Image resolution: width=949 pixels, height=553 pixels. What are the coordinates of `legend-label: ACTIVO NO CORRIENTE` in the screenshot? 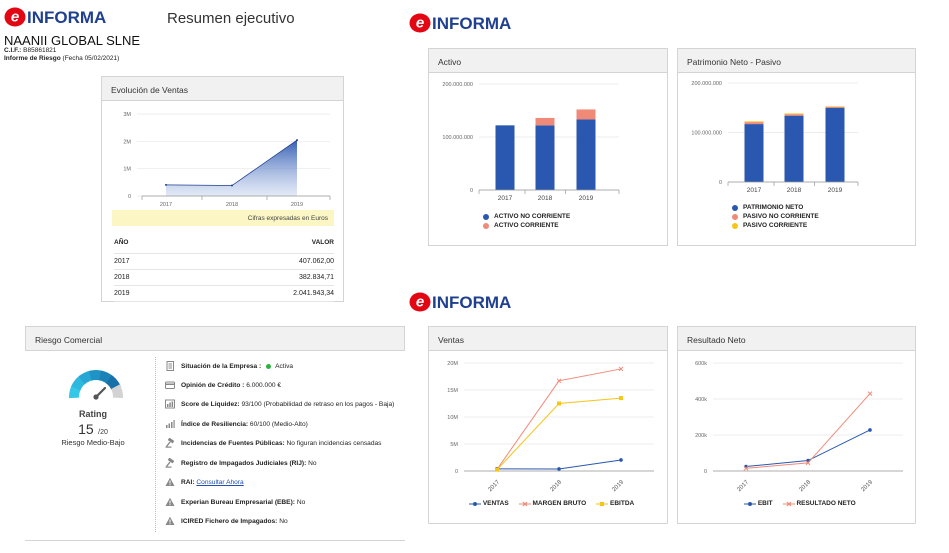 It's located at (532, 216).